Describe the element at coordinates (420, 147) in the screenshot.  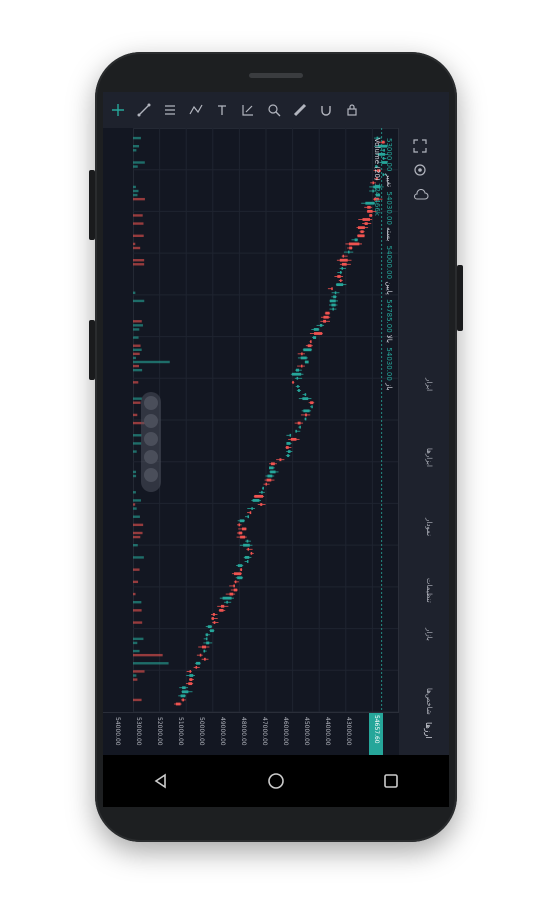
I see `fullscreen-icon` at that location.